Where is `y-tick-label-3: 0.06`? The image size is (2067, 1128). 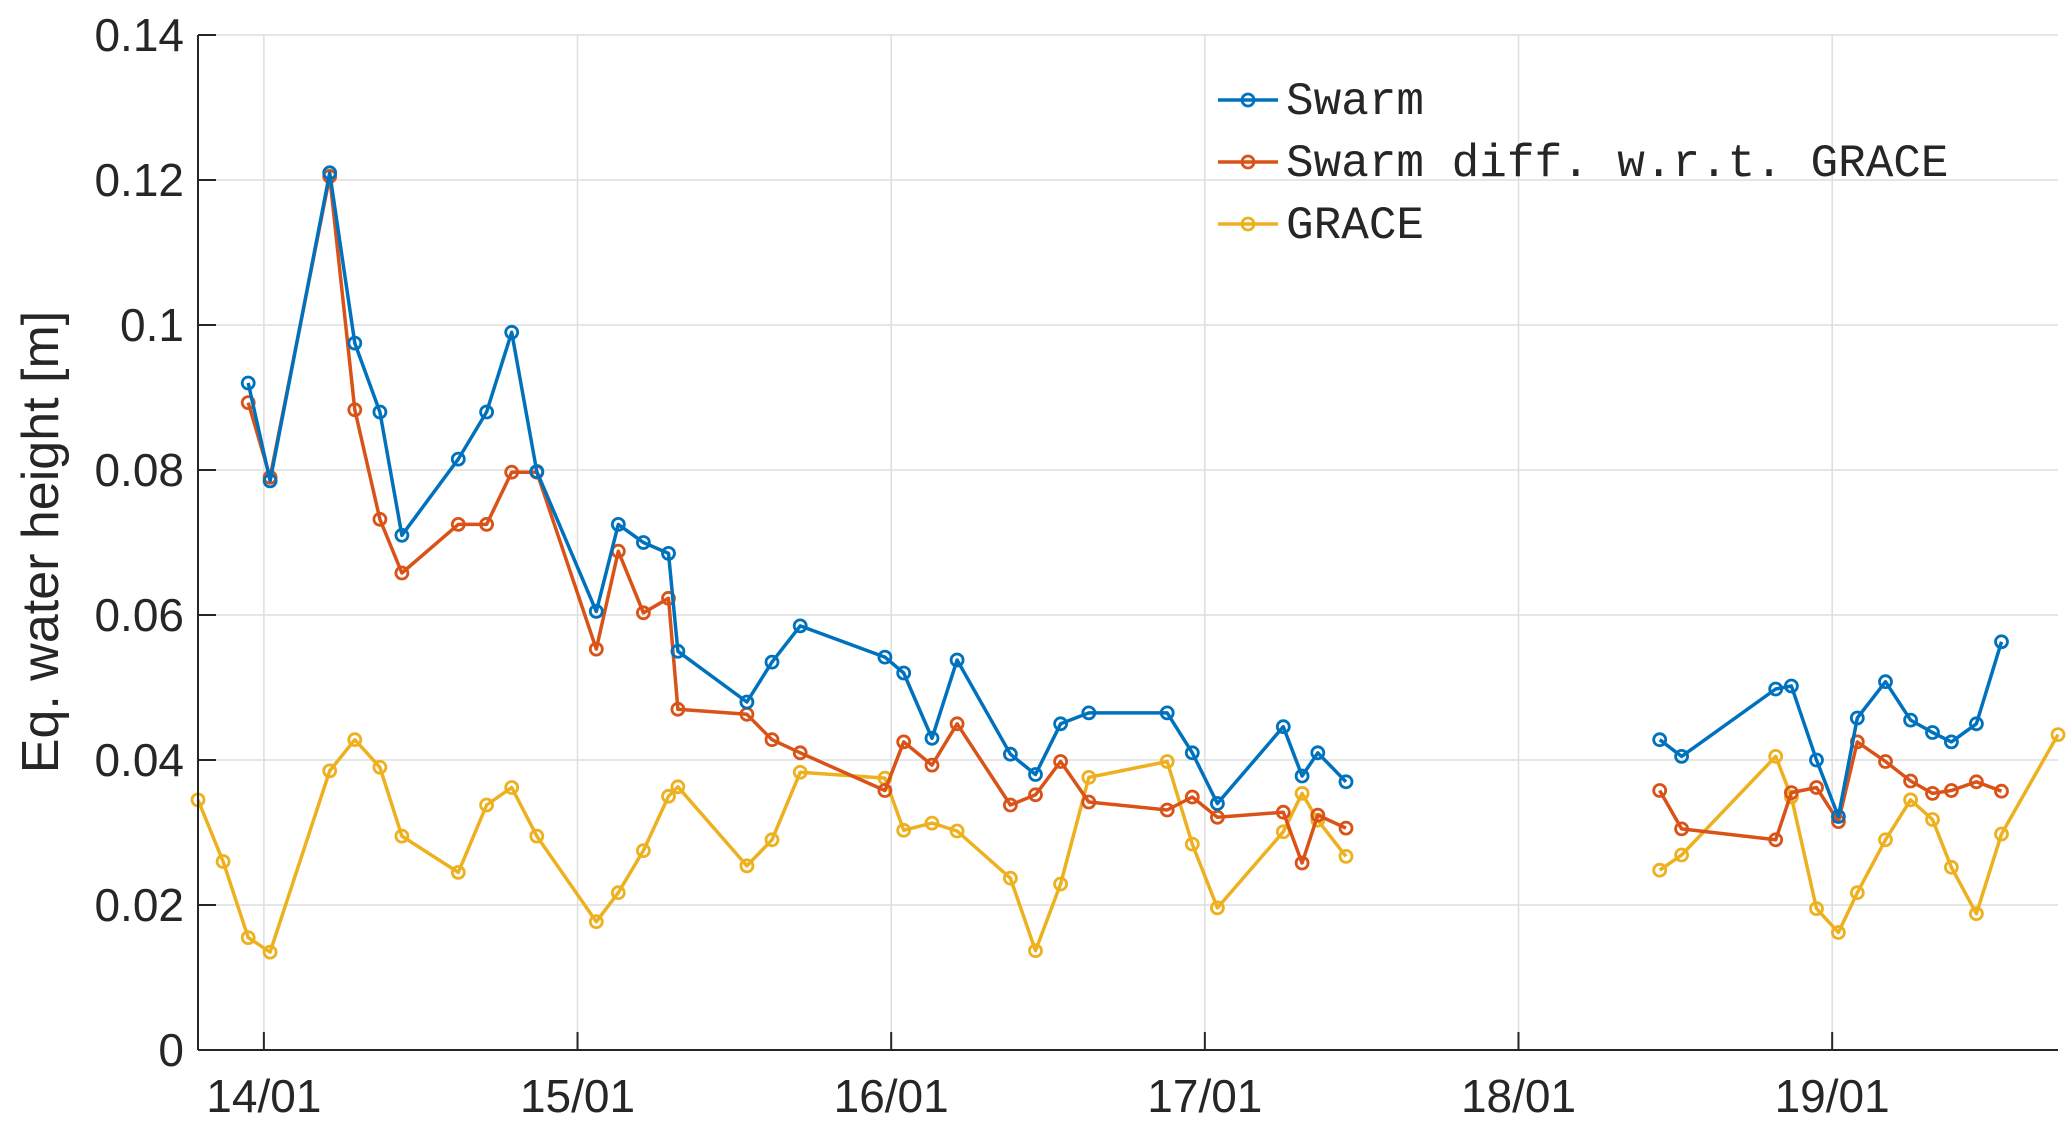
y-tick-label-3: 0.06 is located at coordinates (139, 615).